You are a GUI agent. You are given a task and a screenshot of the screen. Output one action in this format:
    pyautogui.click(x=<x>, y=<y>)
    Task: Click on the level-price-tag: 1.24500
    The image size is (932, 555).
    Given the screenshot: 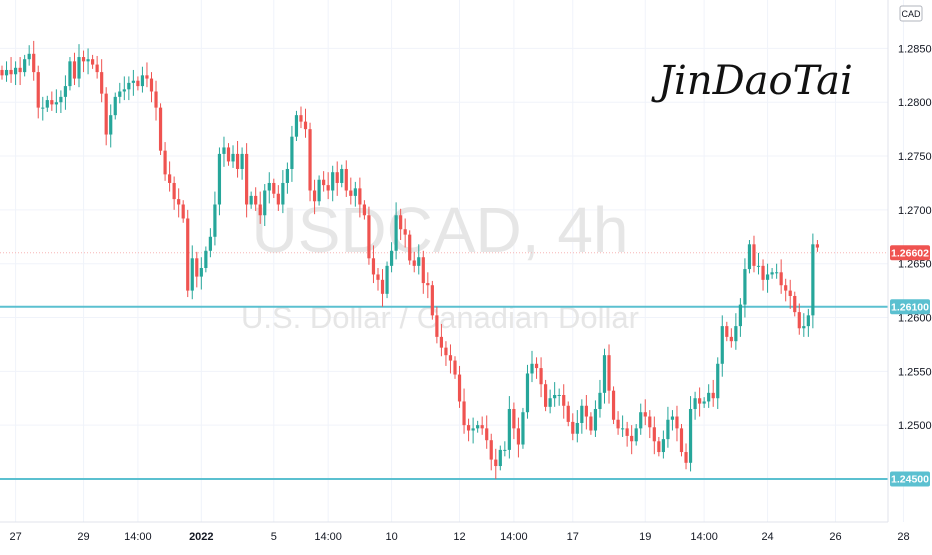 What is the action you would take?
    pyautogui.click(x=910, y=479)
    